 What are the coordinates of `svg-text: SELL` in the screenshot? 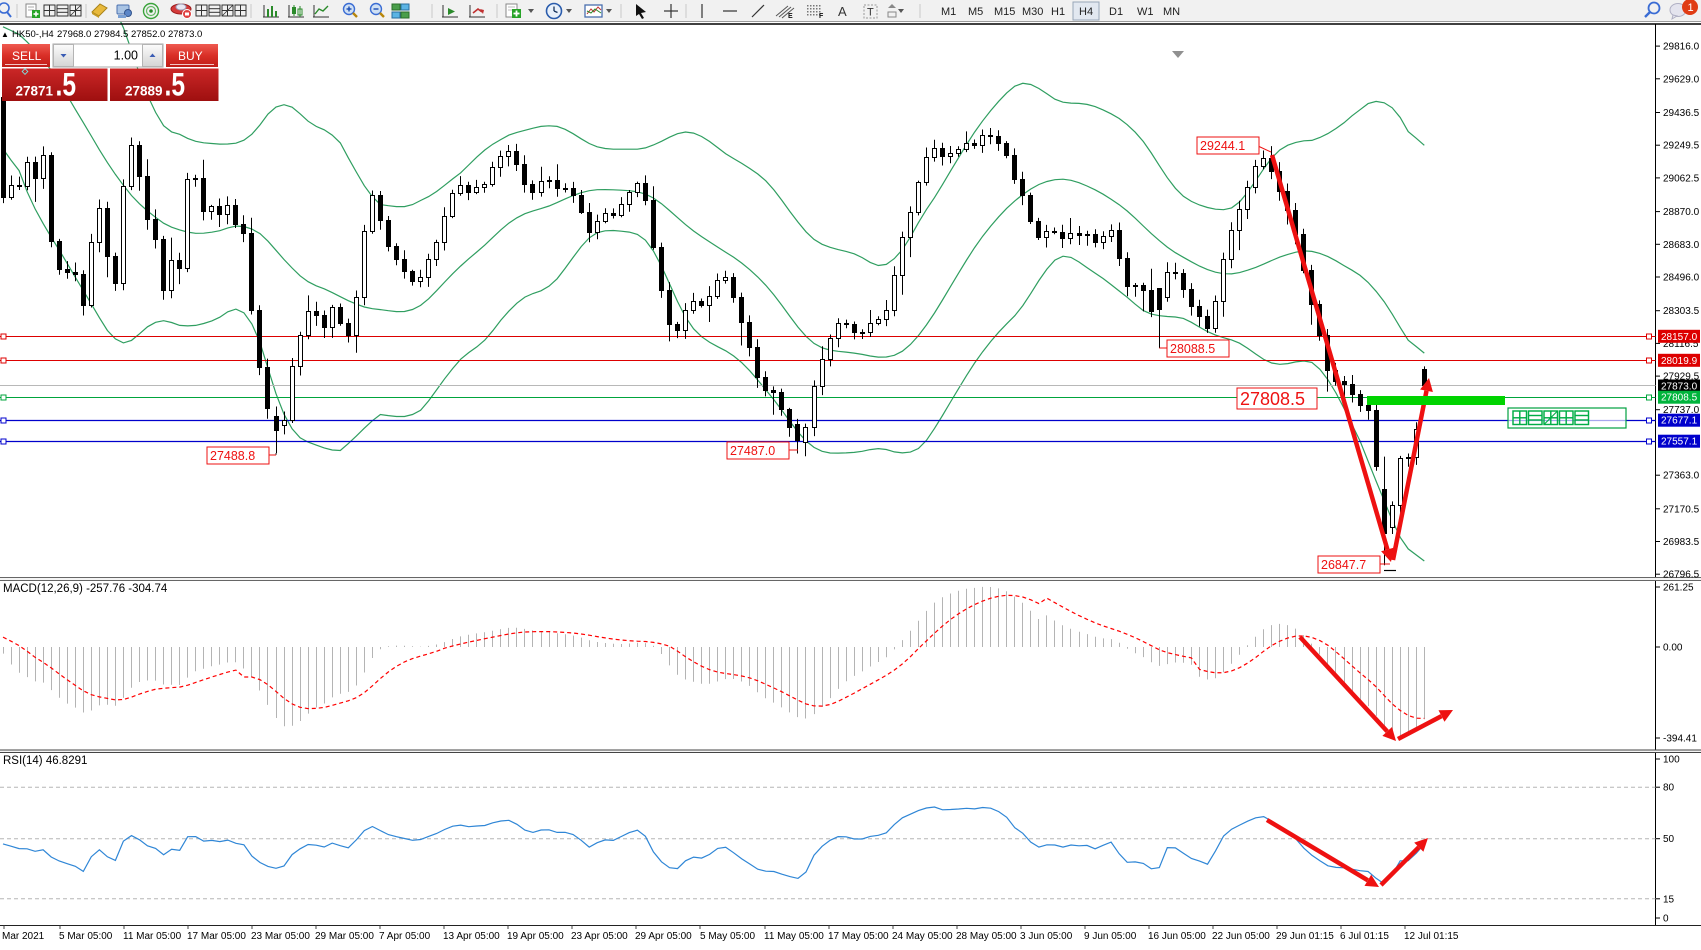 It's located at (27, 56).